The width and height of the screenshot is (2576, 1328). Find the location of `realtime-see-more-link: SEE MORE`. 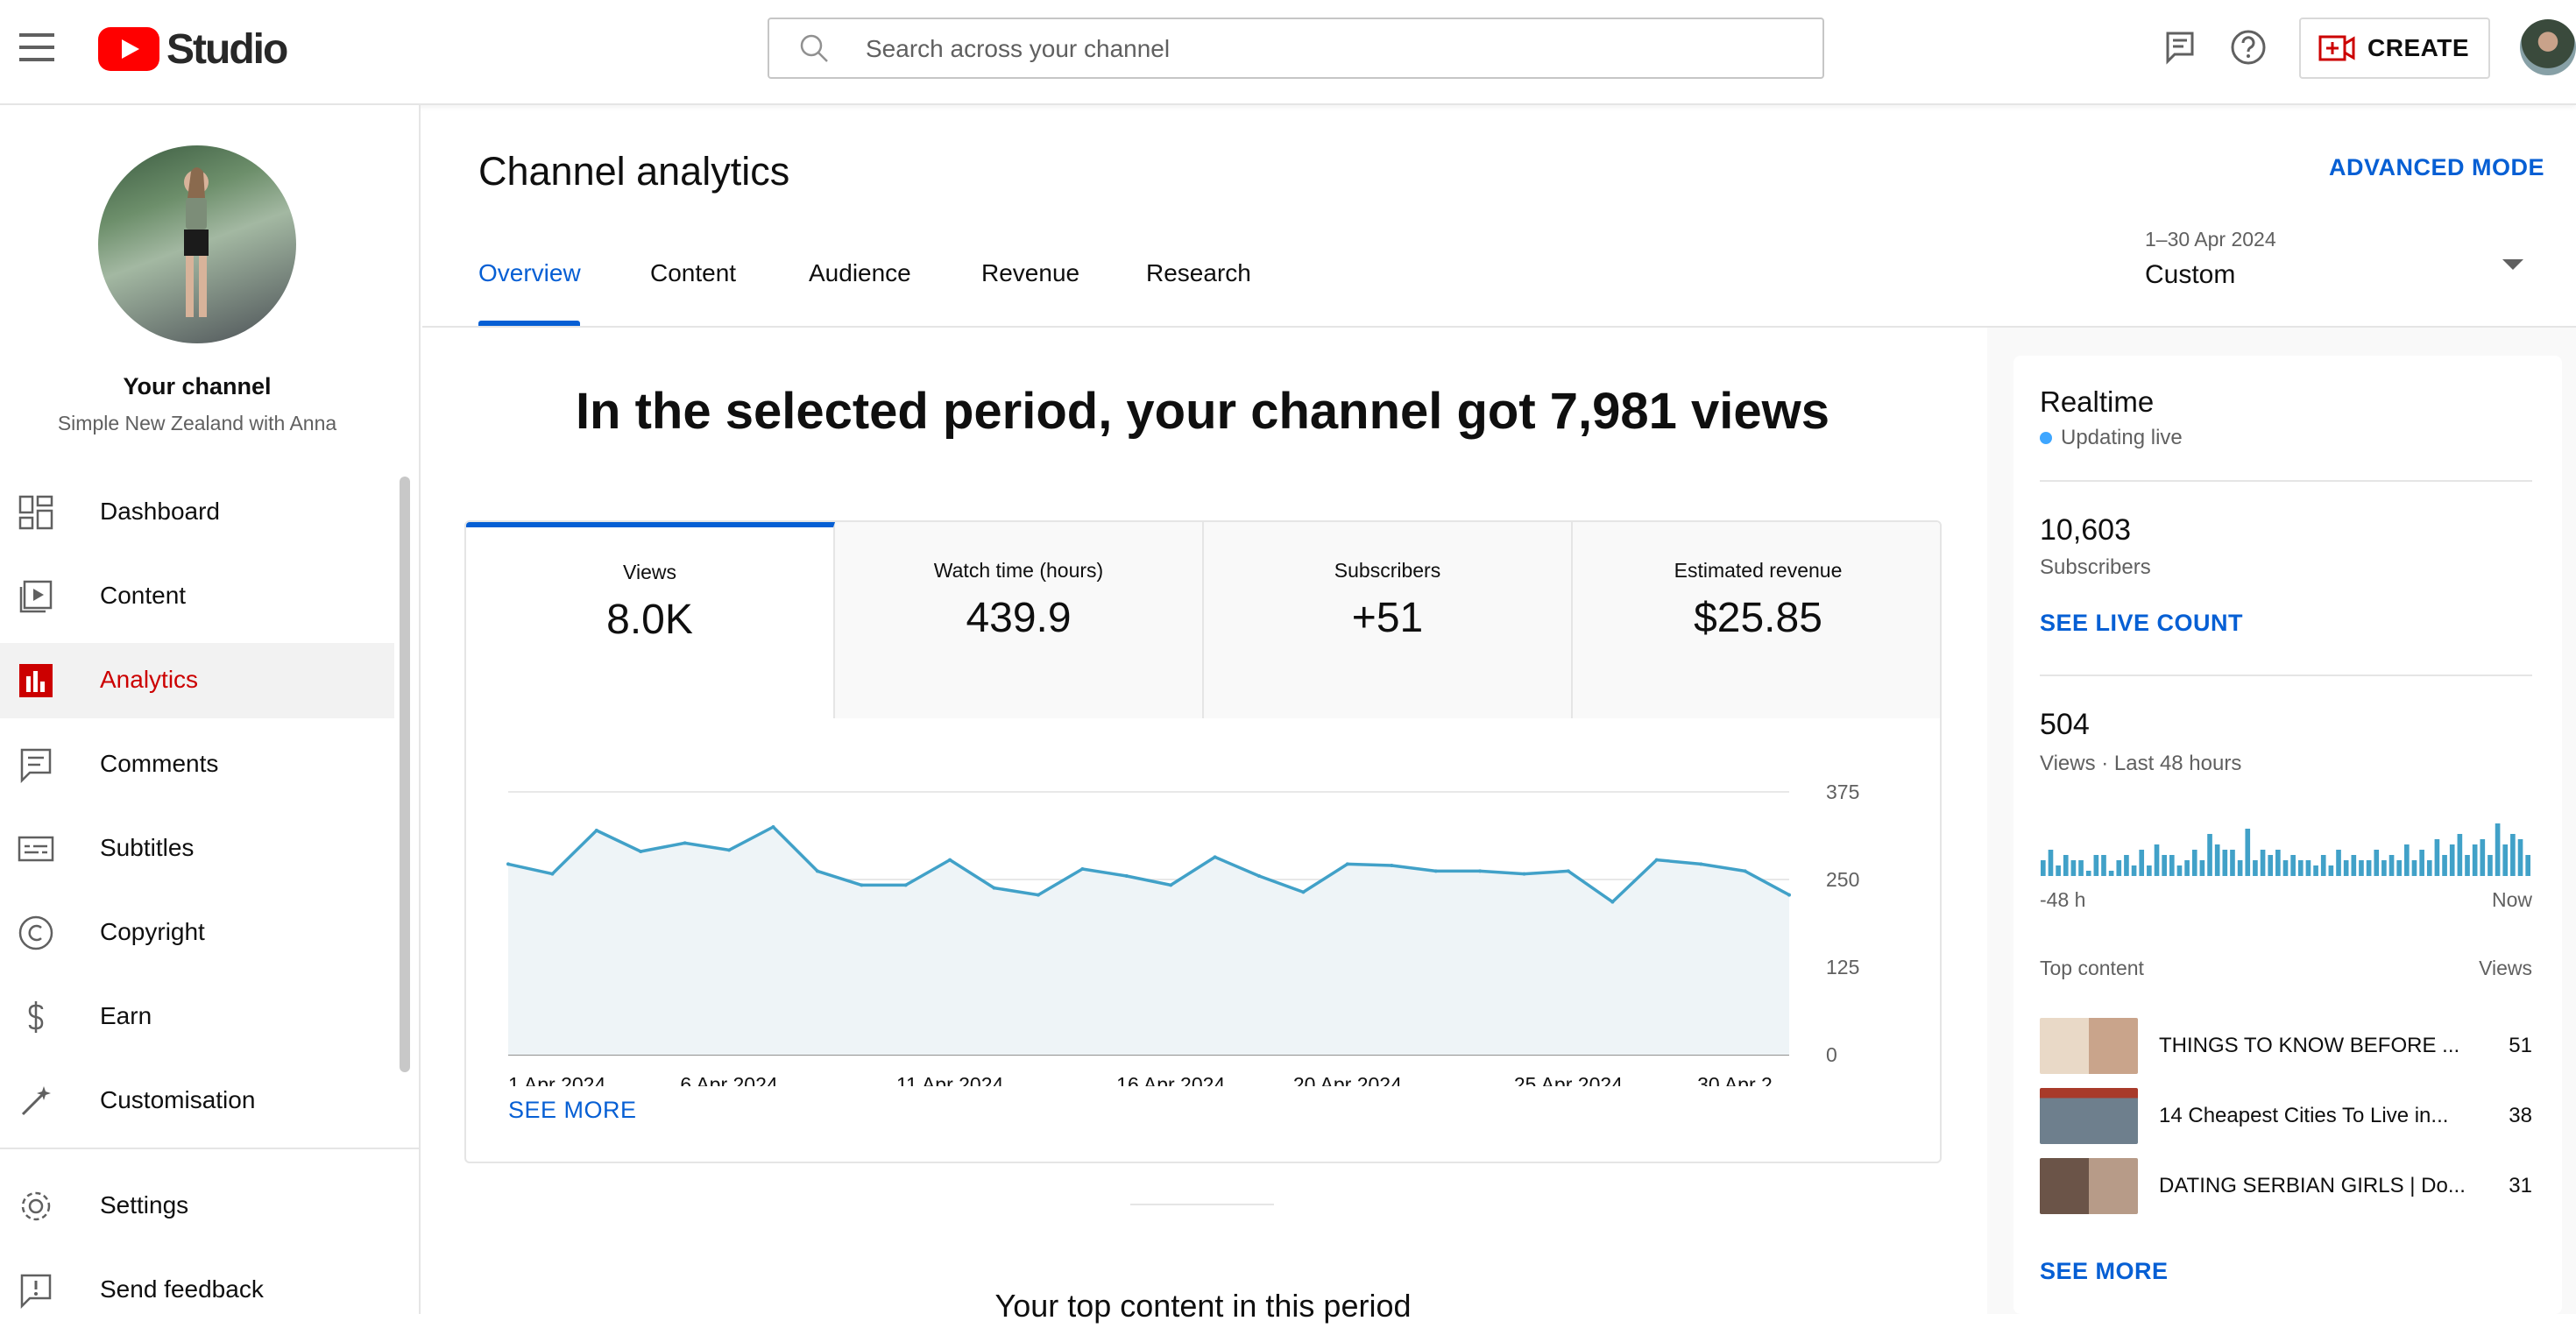

realtime-see-more-link: SEE MORE is located at coordinates (2104, 1271).